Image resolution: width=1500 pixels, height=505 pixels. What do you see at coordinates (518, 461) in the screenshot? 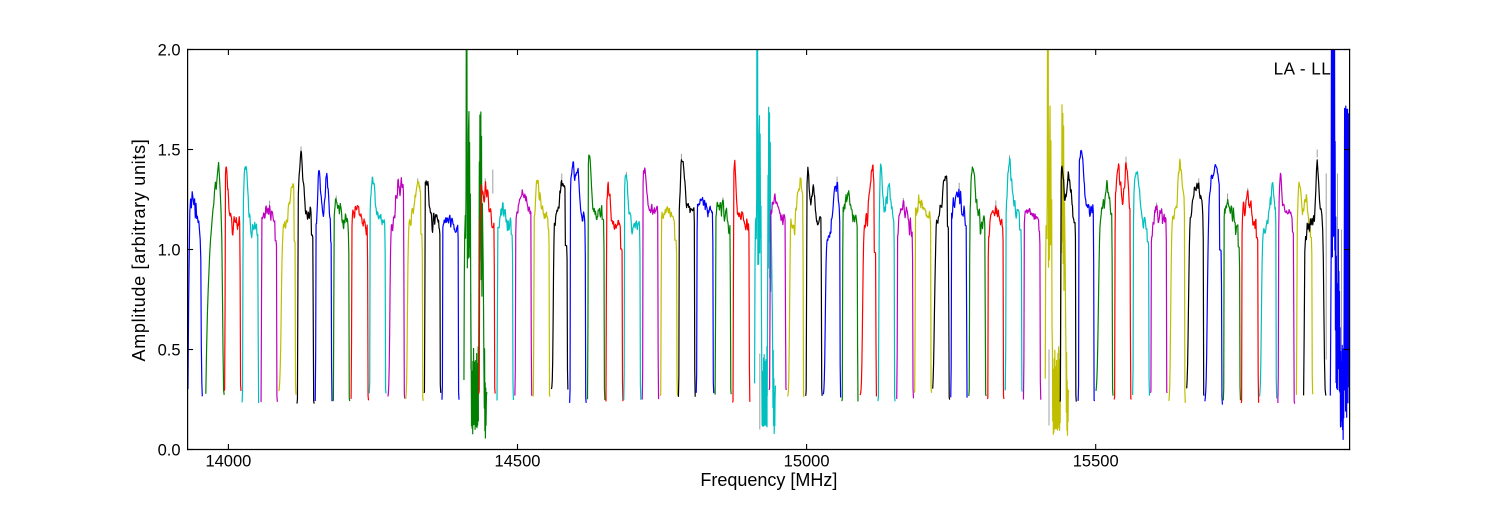
I see `svg-text: 14500` at bounding box center [518, 461].